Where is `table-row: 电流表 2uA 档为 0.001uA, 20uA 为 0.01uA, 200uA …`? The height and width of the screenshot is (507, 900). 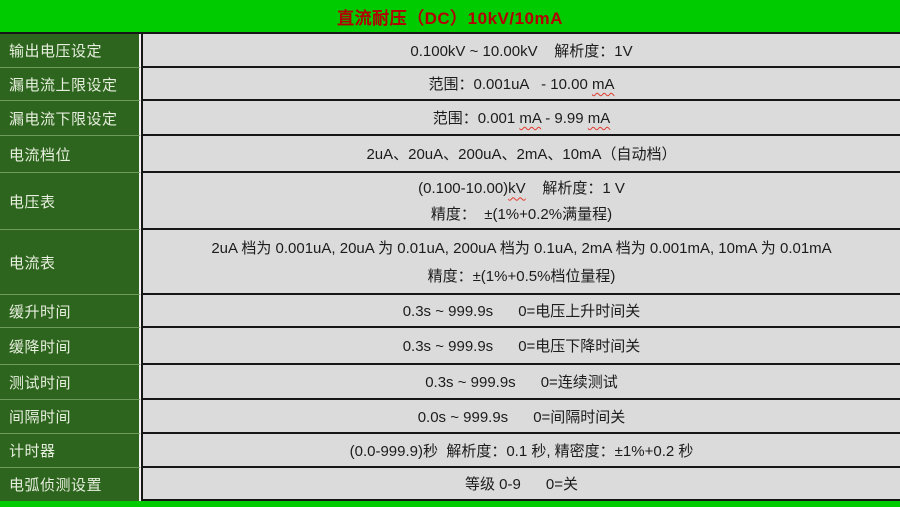 table-row: 电流表 2uA 档为 0.001uA, 20uA 为 0.01uA, 200uA … is located at coordinates (450, 262).